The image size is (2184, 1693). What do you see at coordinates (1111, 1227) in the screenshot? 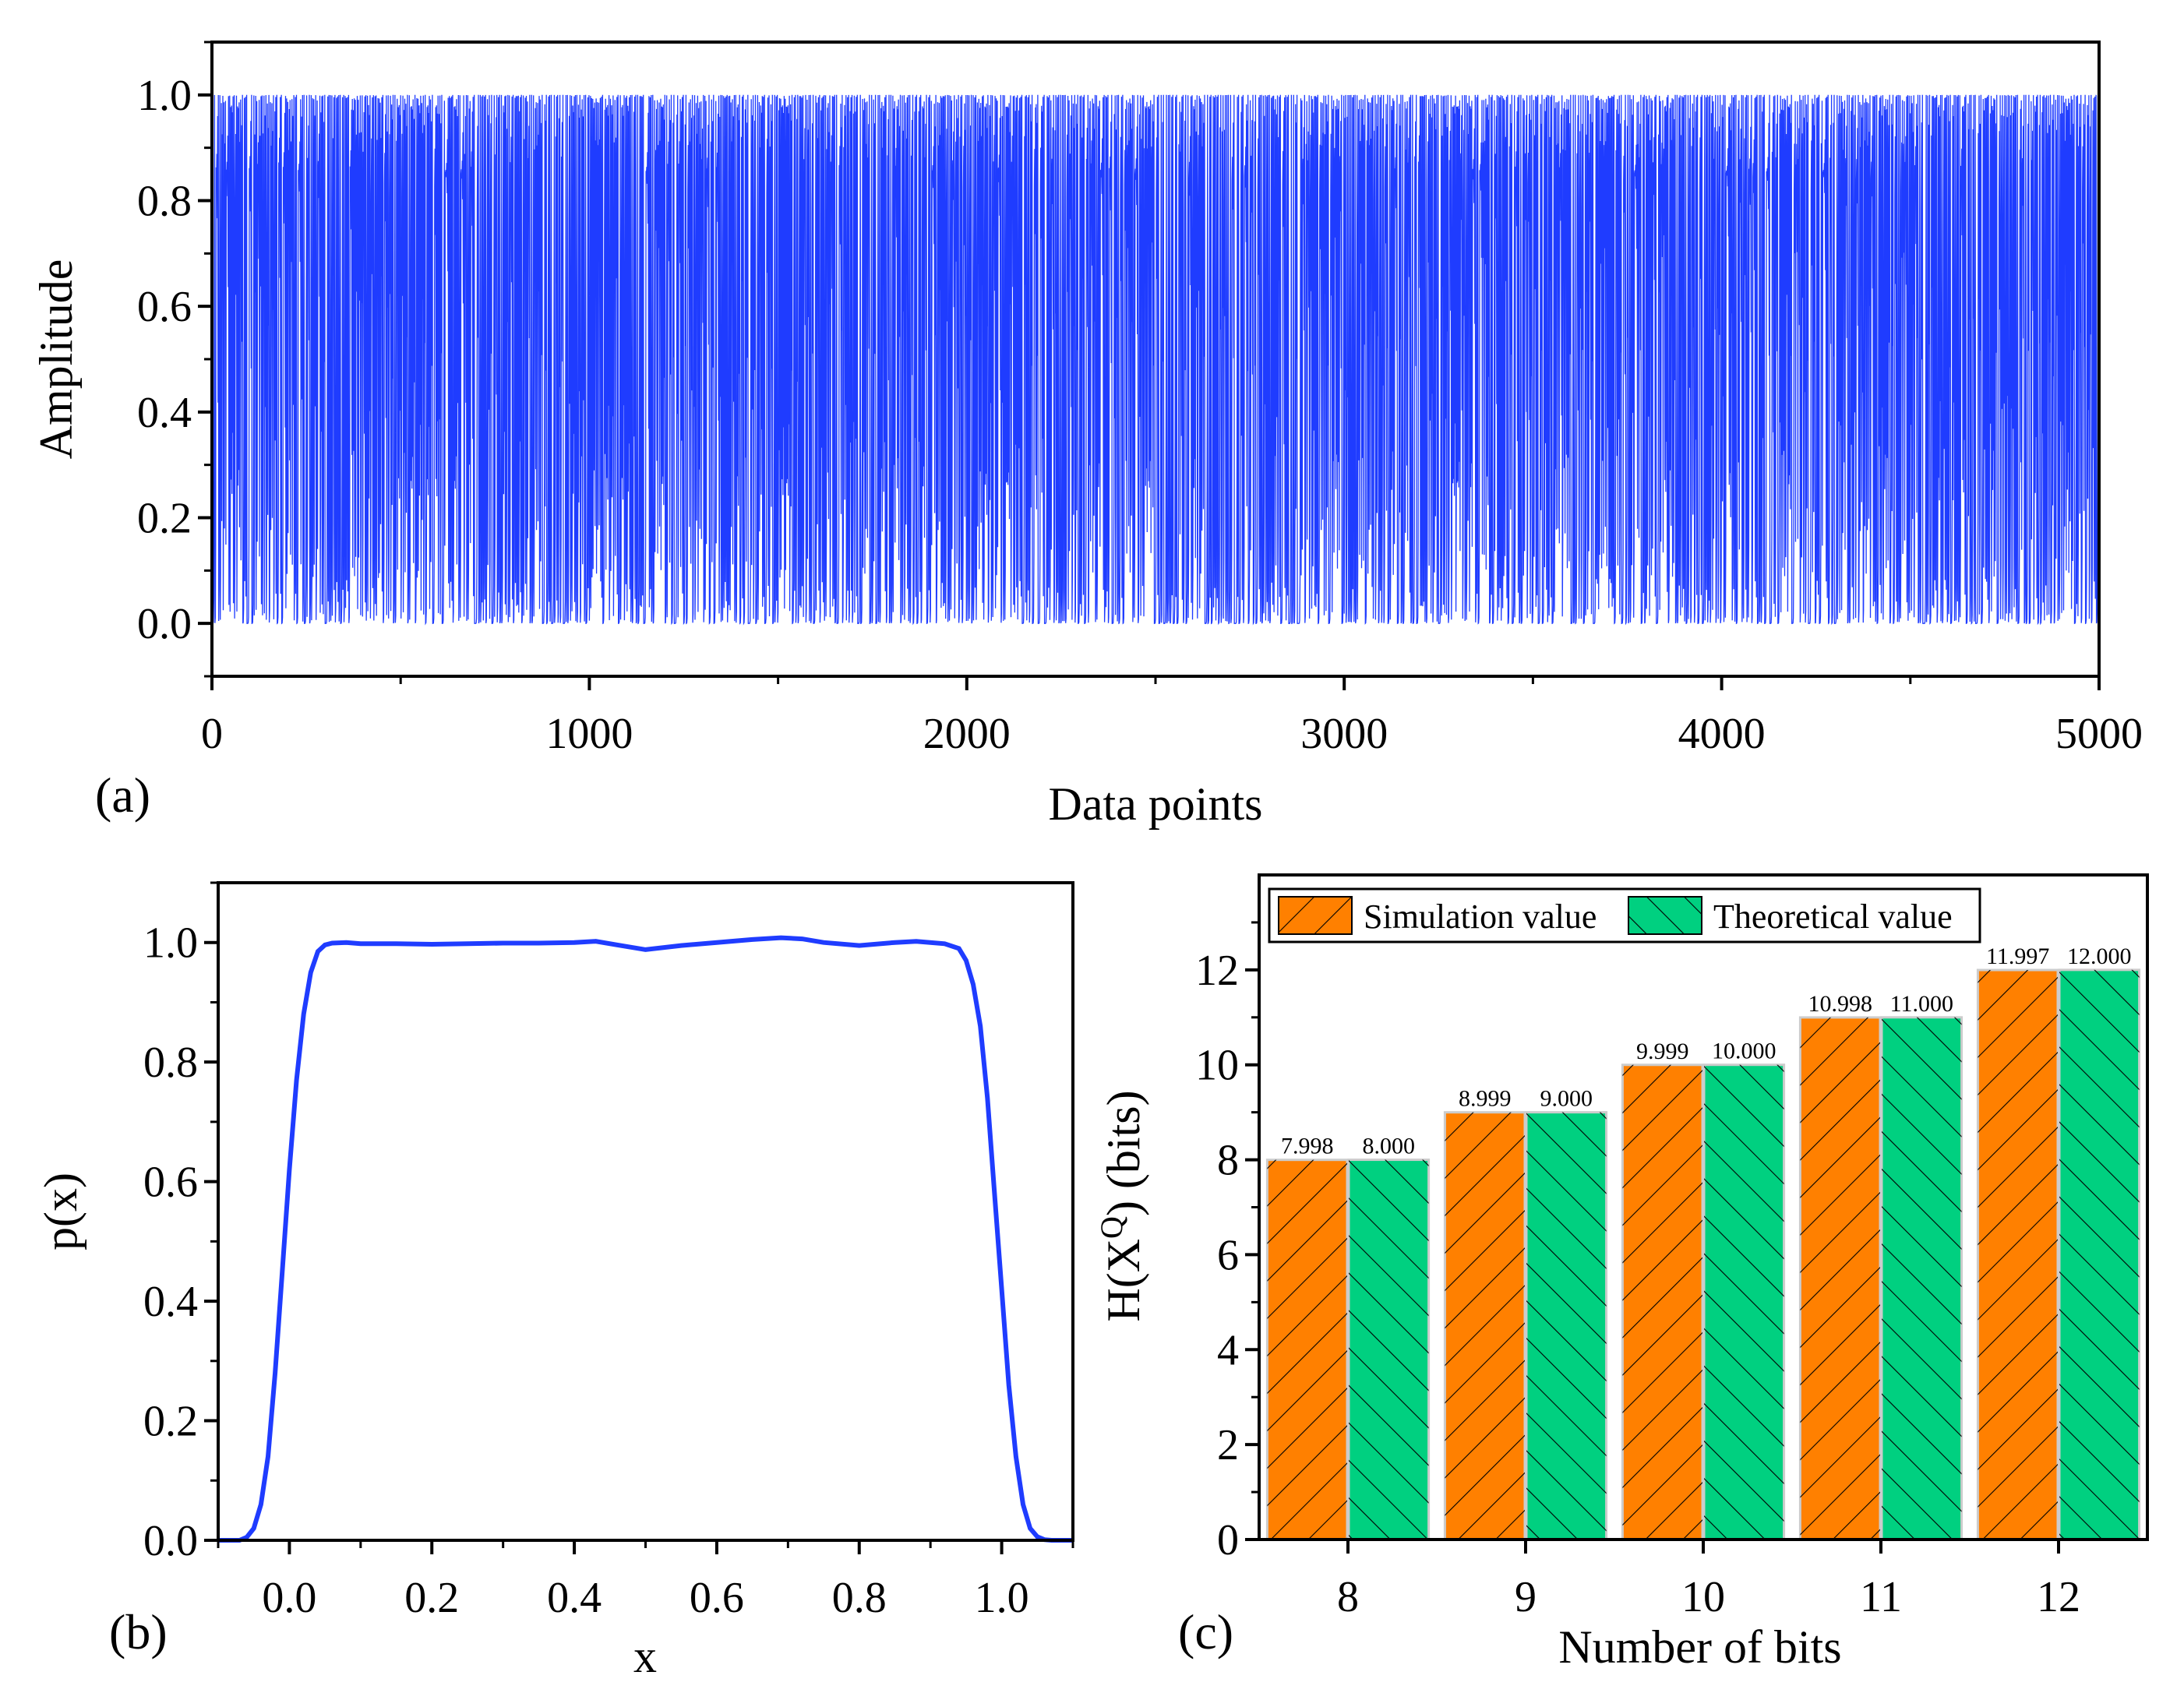
I see `ylabel-superscript: Q` at bounding box center [1111, 1227].